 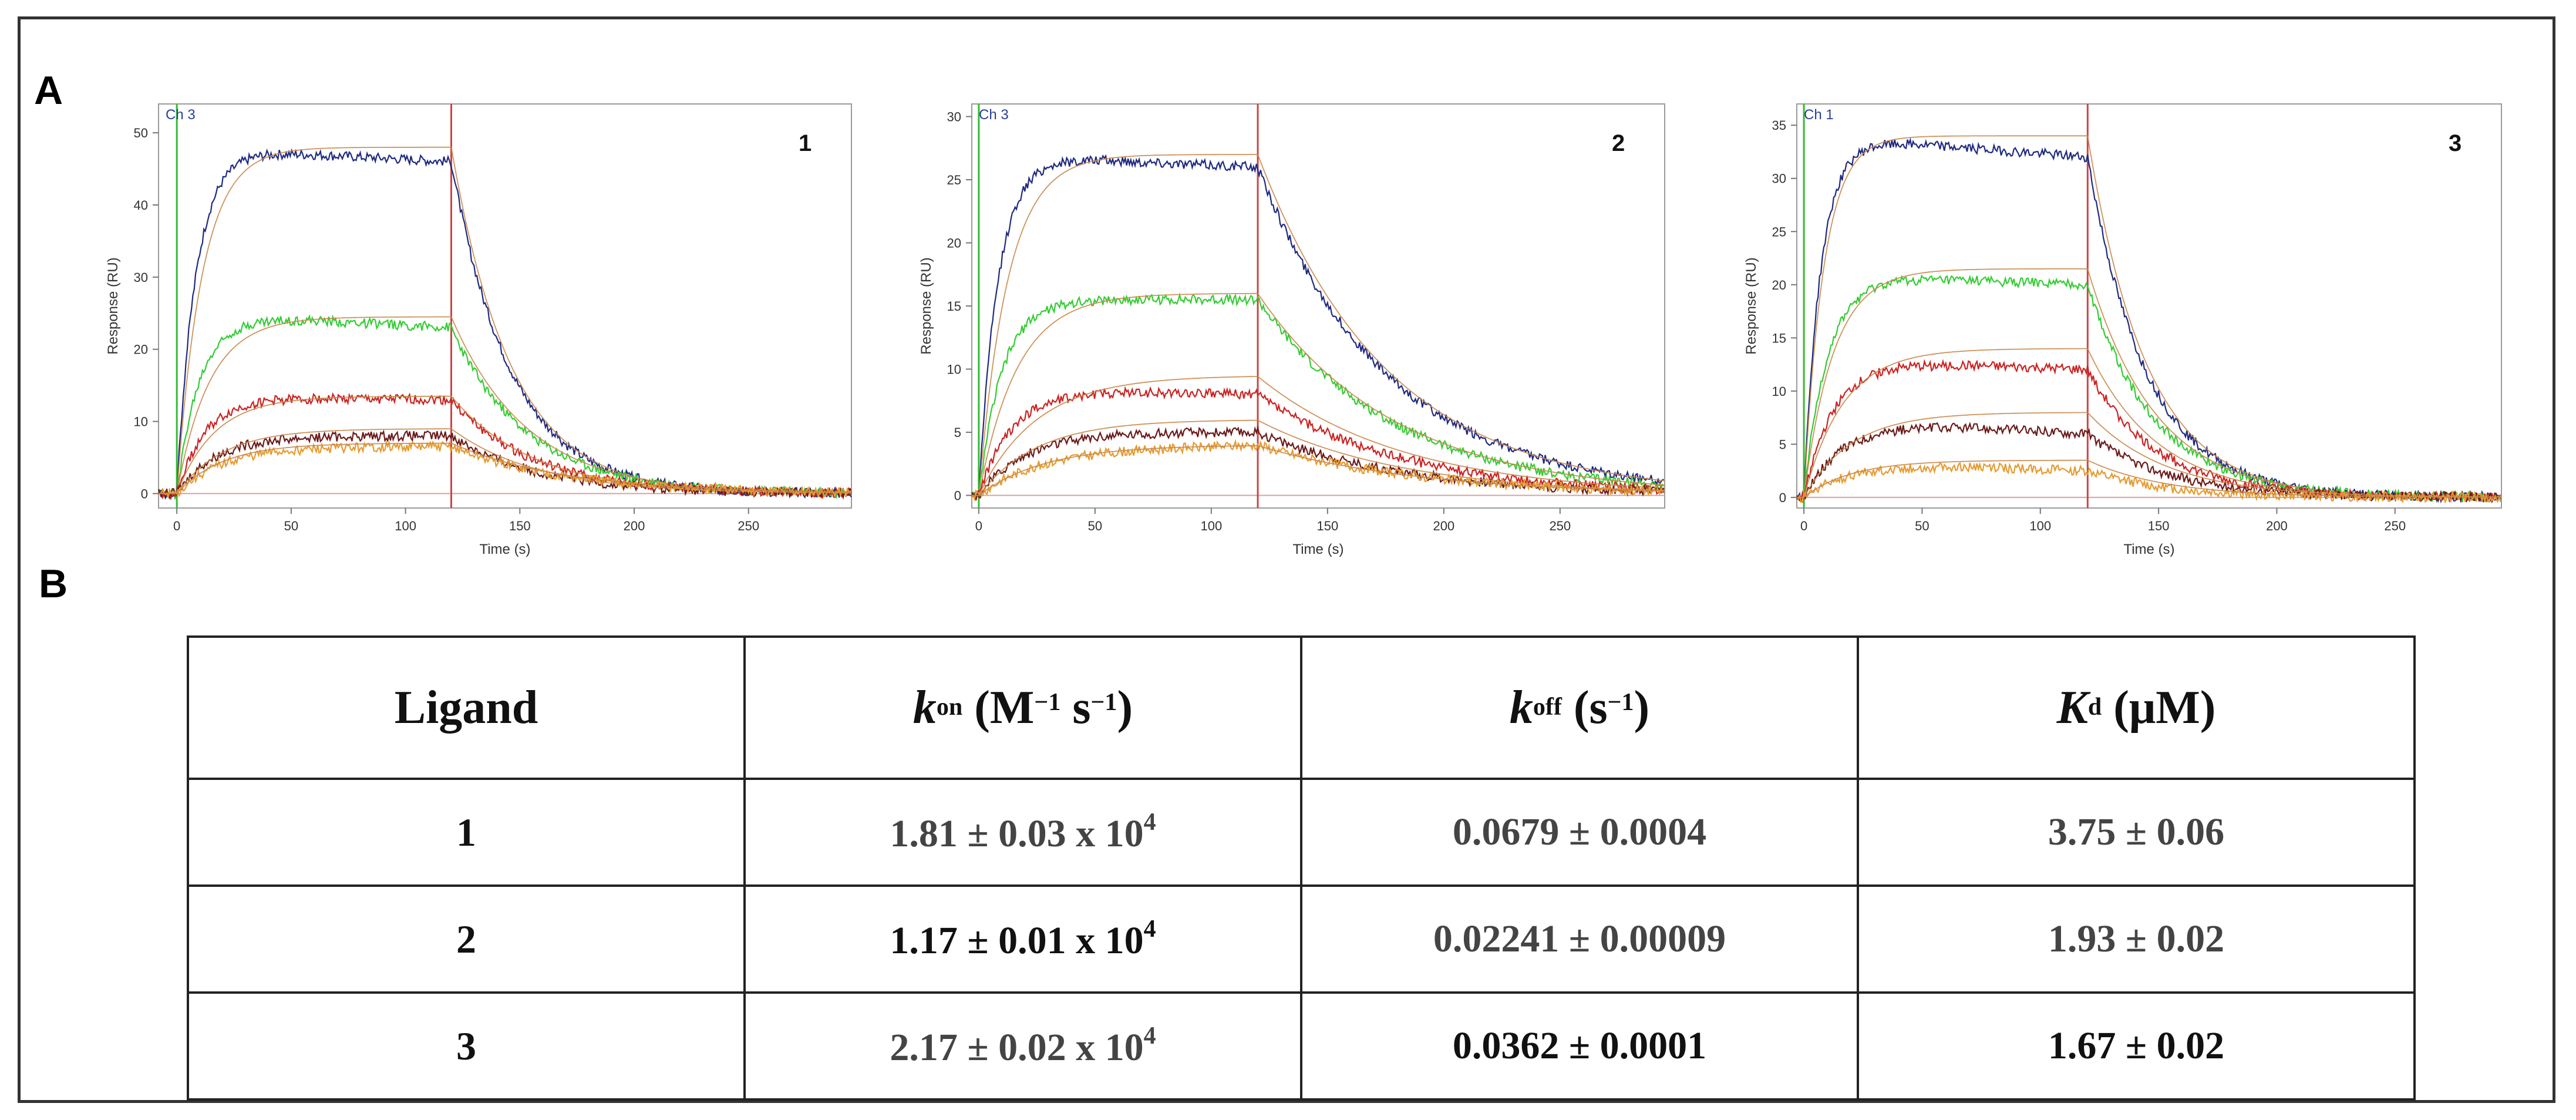 I want to click on kd-units: (μM), so click(x=2164, y=707).